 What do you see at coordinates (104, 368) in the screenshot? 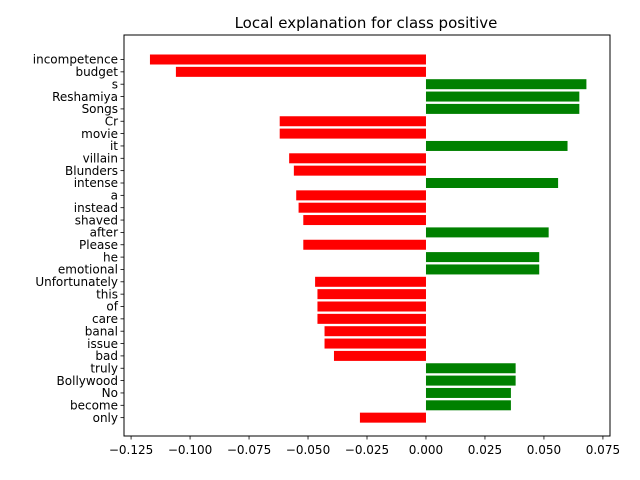
I see `y-tick-label: truly` at bounding box center [104, 368].